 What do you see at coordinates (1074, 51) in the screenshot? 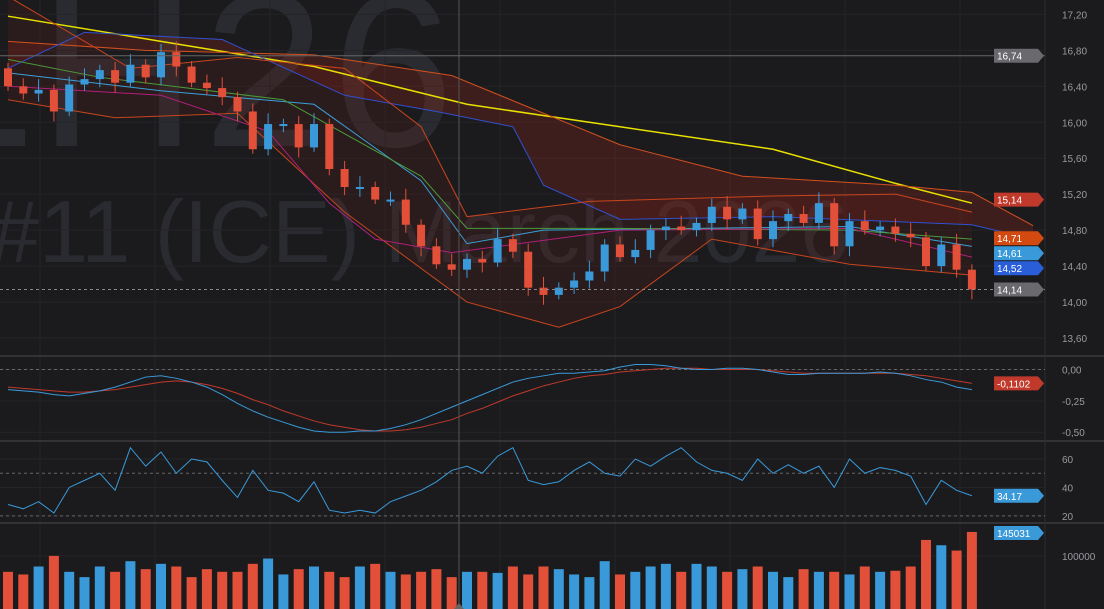
I see `y-tick-label: 16,80` at bounding box center [1074, 51].